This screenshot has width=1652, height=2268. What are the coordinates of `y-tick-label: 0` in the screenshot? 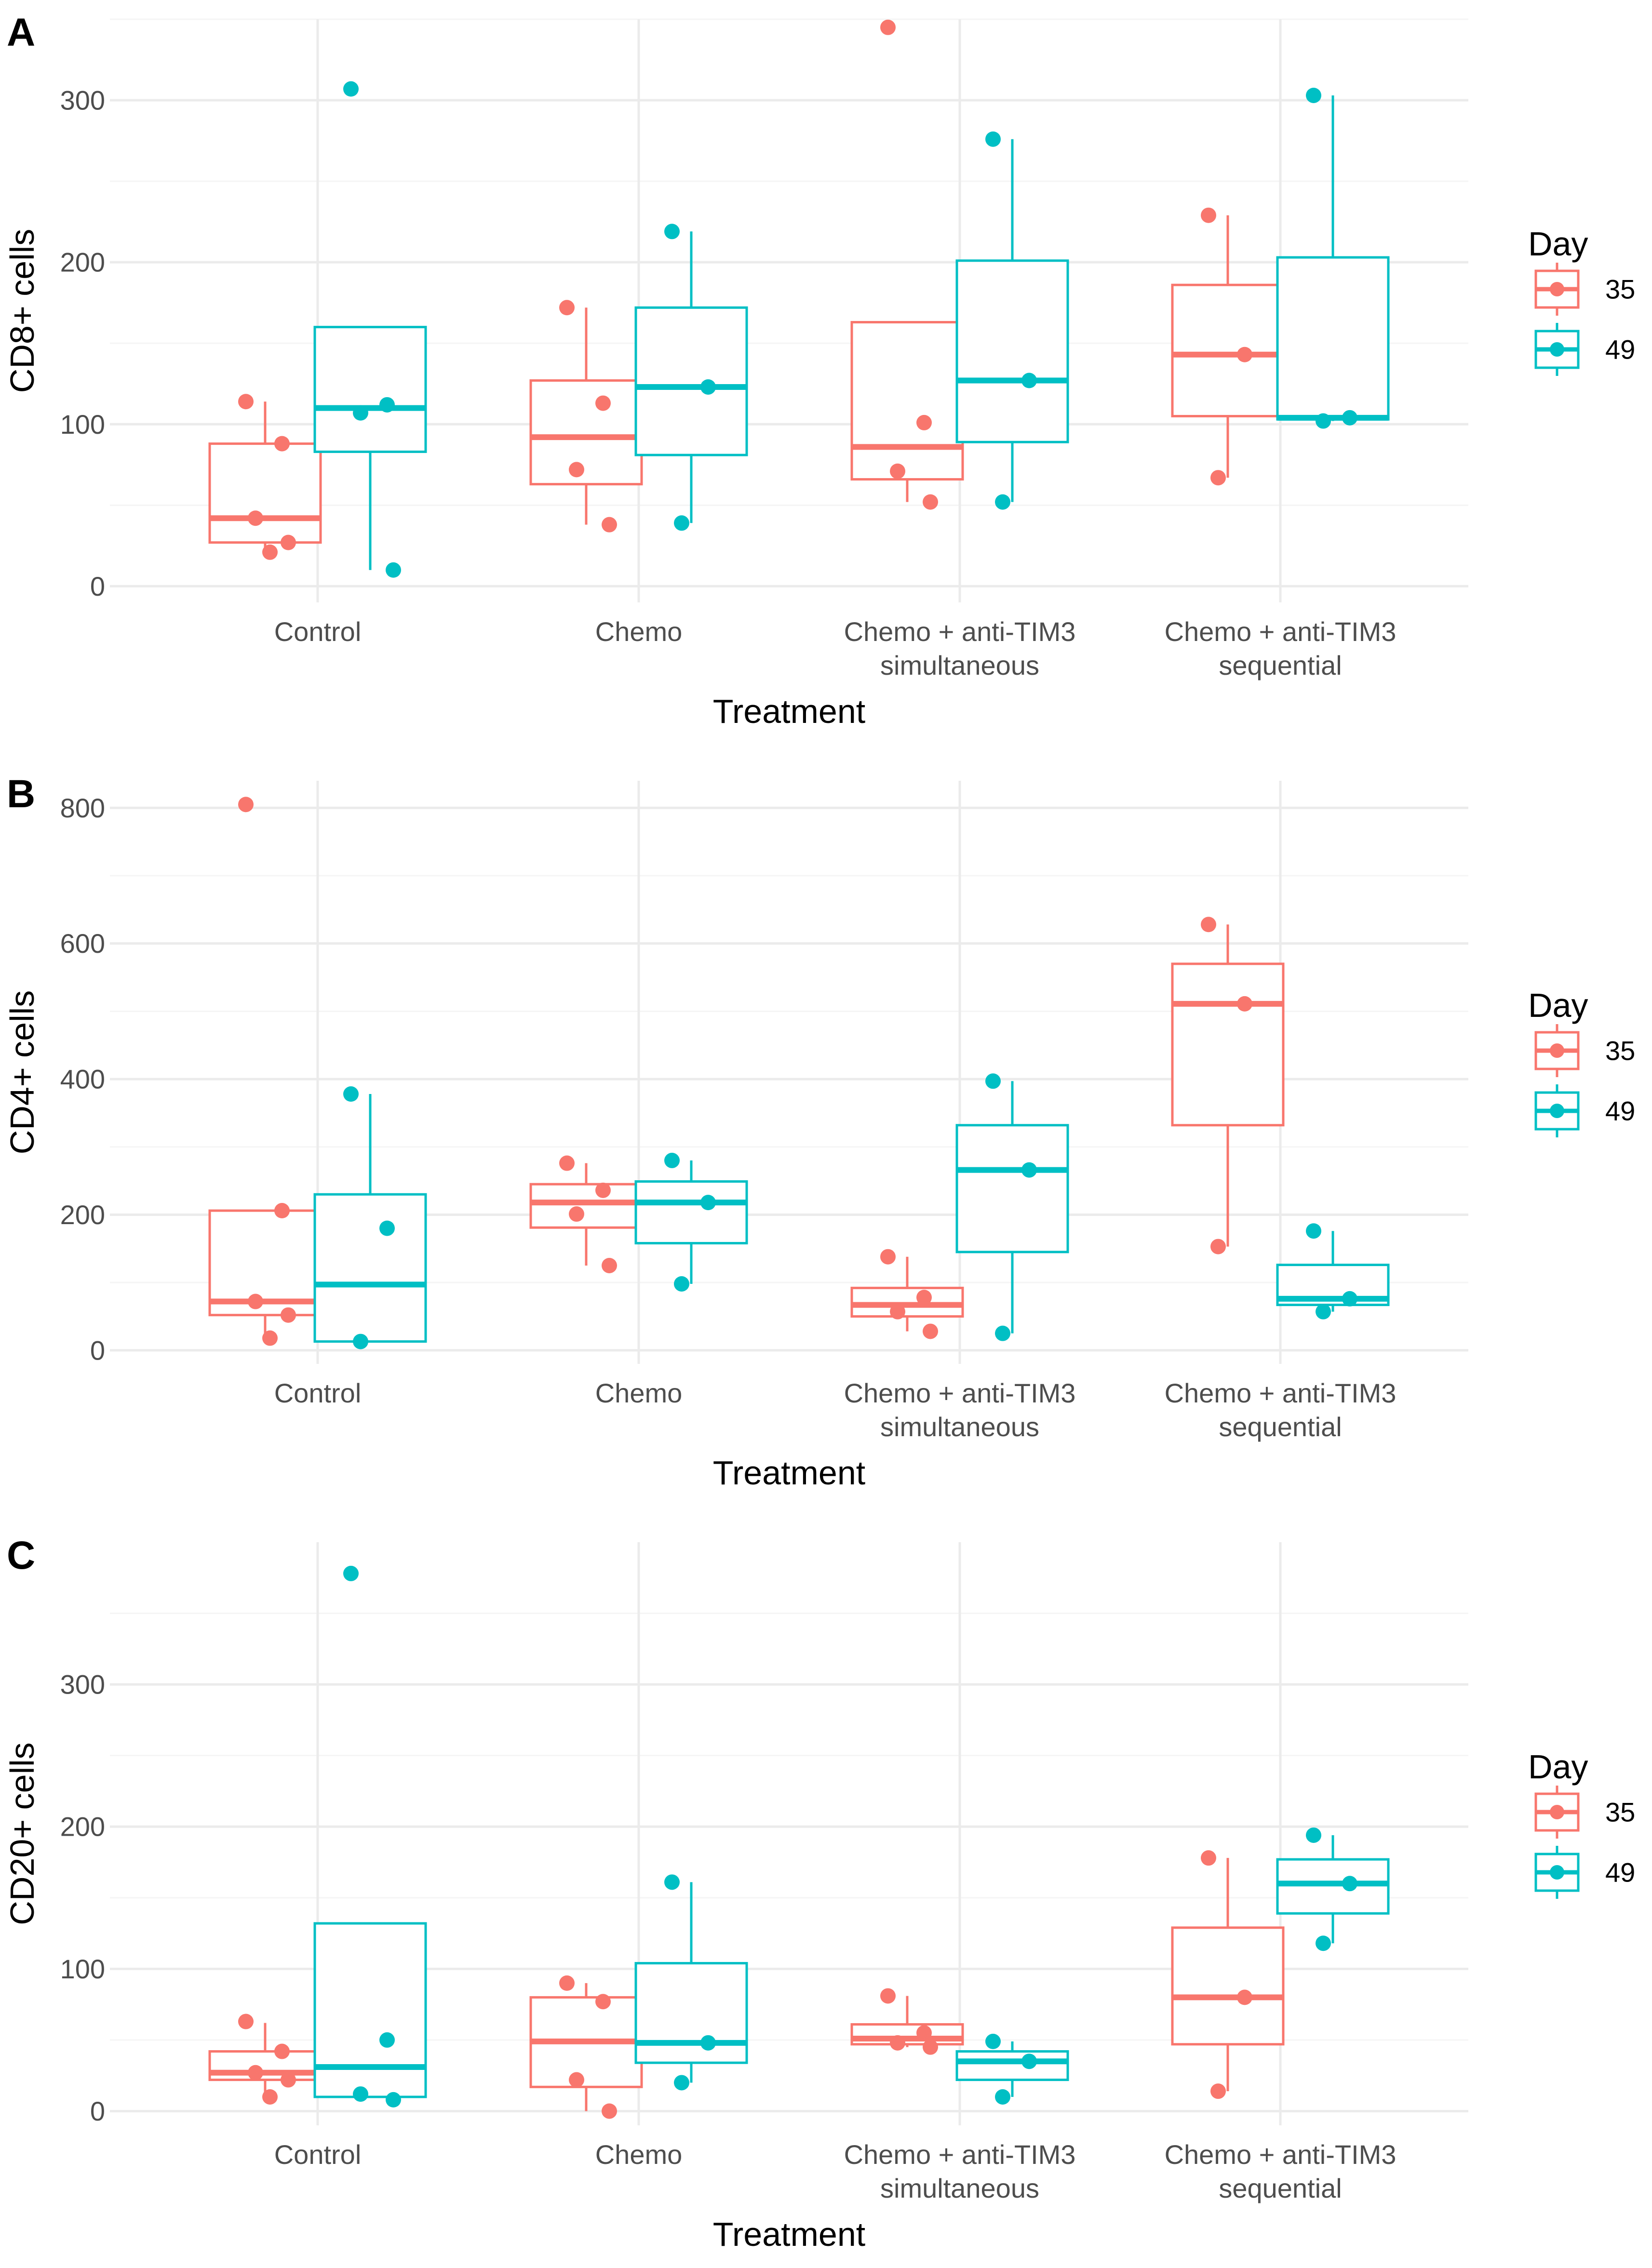 It's located at (97, 586).